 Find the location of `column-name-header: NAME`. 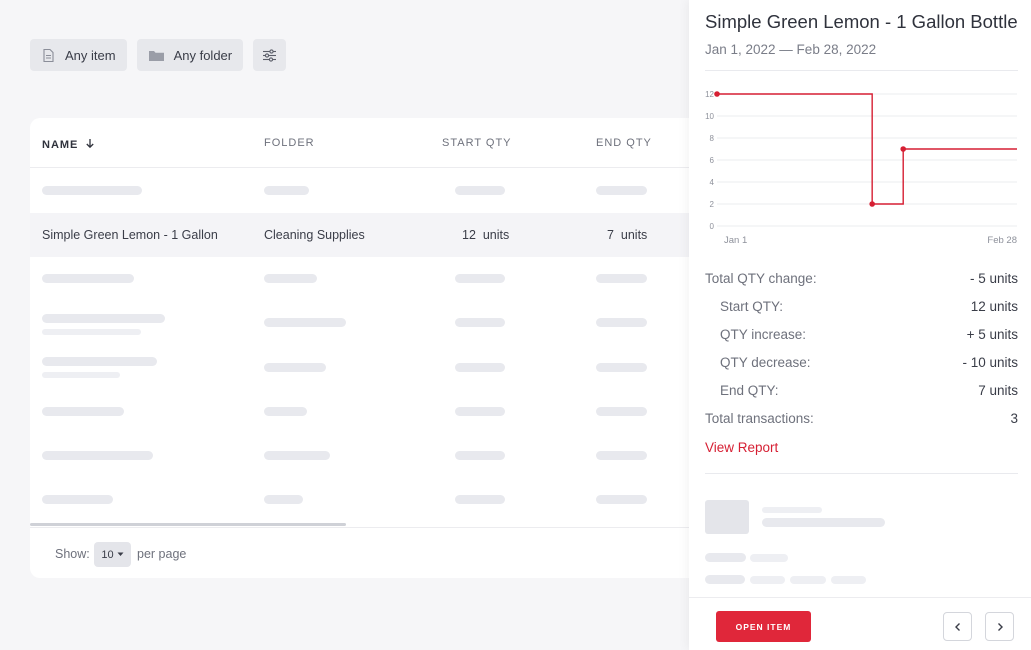

column-name-header: NAME is located at coordinates (68, 144).